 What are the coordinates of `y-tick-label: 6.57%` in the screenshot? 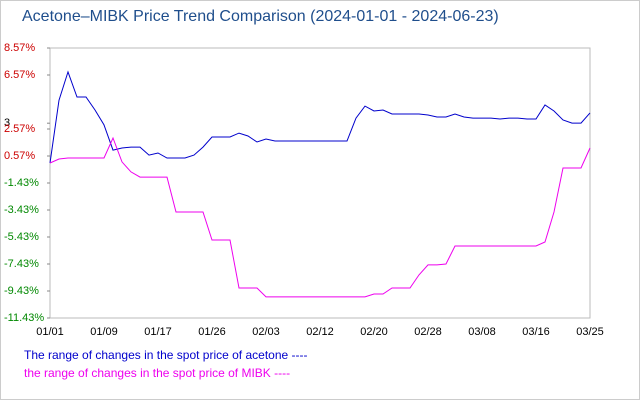 It's located at (19, 75).